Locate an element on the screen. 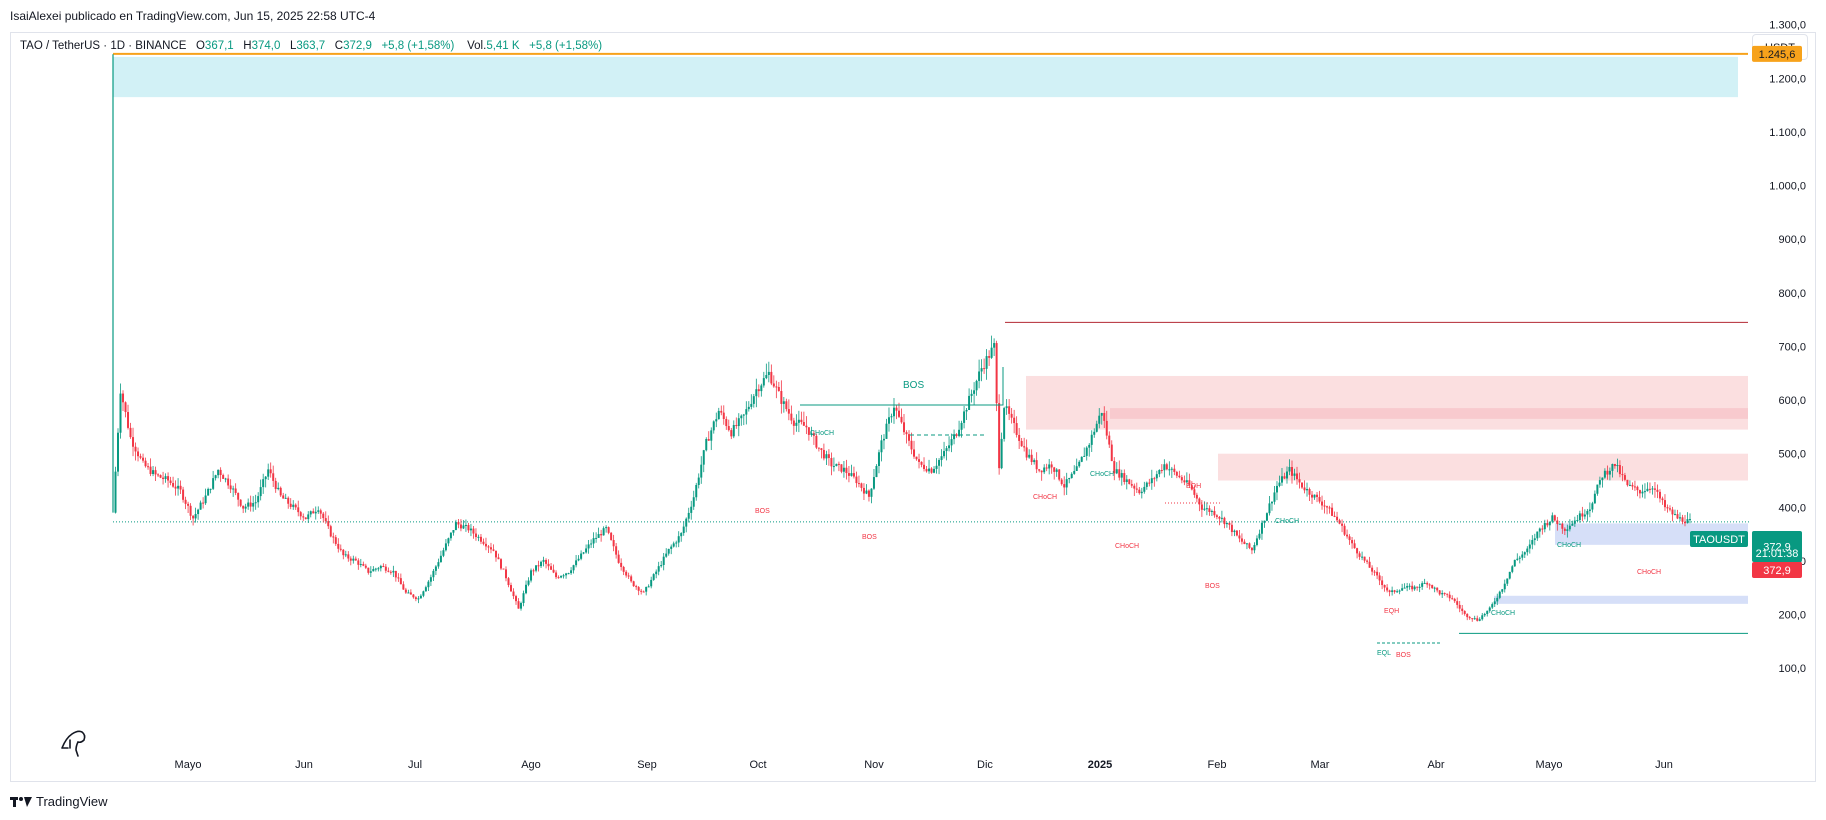 The image size is (1826, 820). close-label: C is located at coordinates (339, 46).